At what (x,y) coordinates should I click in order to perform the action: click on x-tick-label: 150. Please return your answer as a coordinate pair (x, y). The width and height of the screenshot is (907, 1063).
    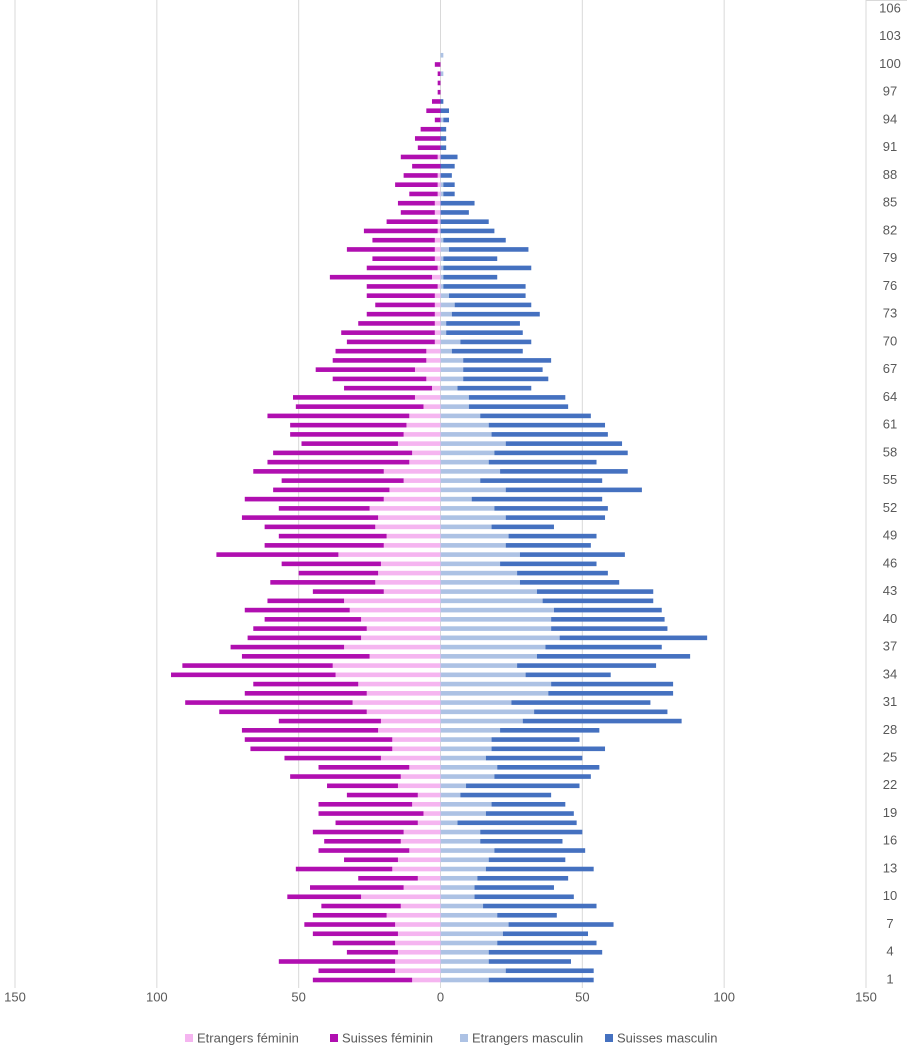
    Looking at the image, I should click on (866, 996).